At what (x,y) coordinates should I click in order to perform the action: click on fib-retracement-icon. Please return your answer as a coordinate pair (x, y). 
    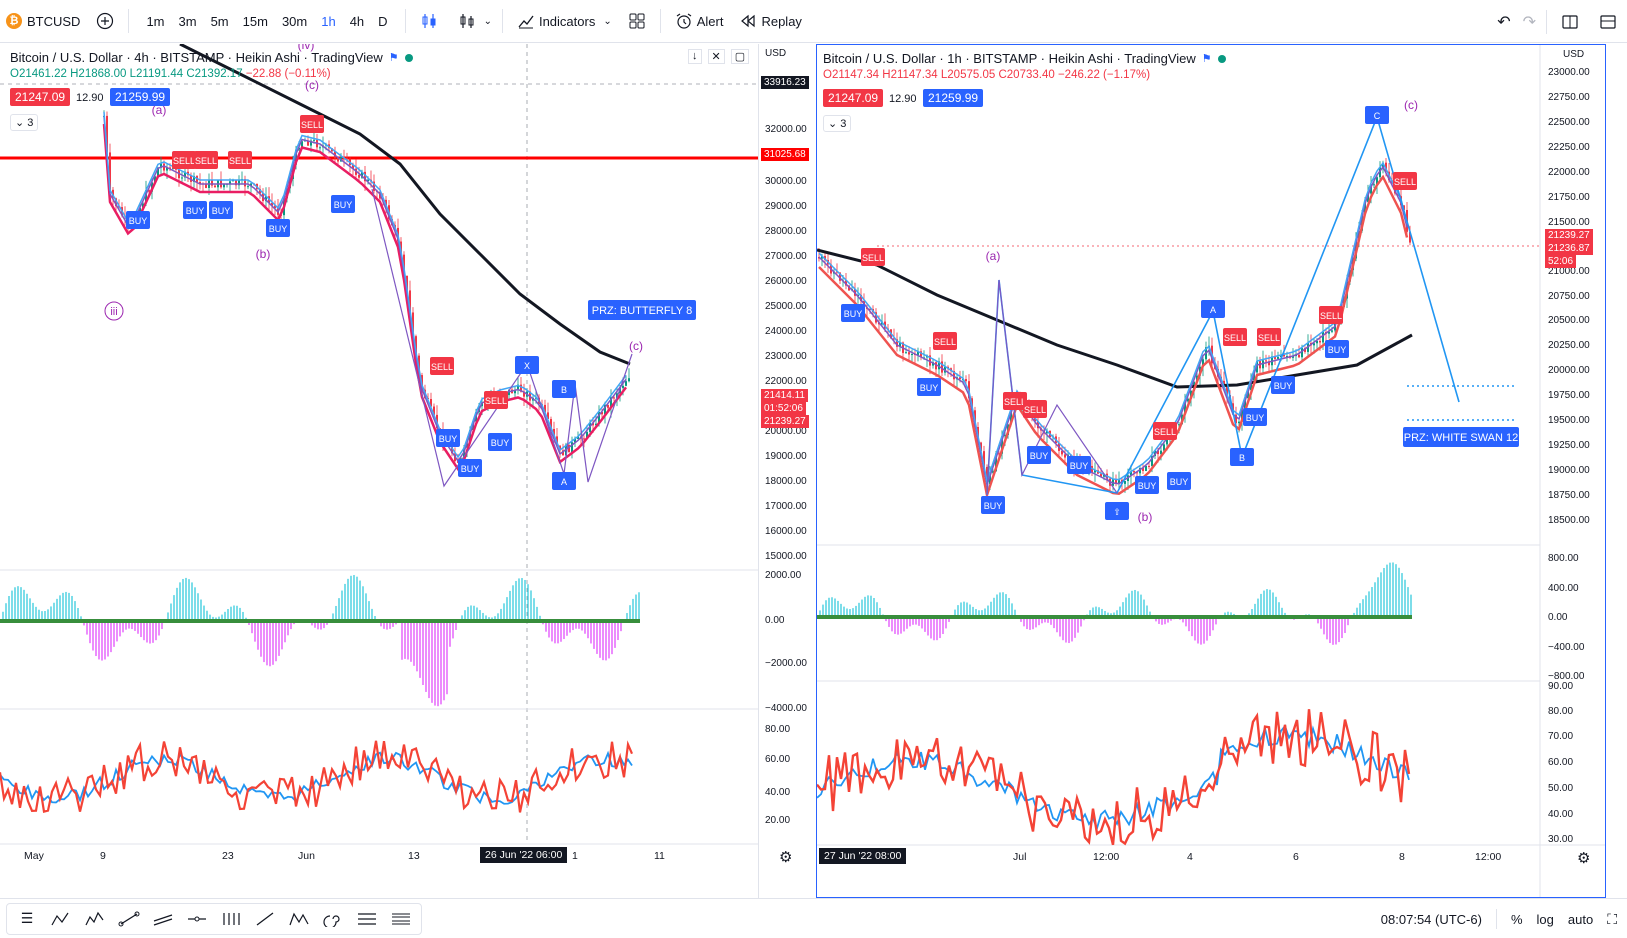
    Looking at the image, I should click on (367, 919).